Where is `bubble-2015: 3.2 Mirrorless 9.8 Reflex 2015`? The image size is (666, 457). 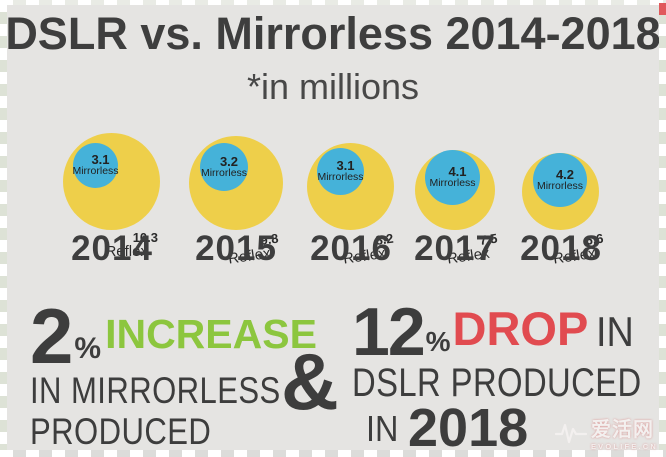 bubble-2015: 3.2 Mirrorless 9.8 Reflex 2015 is located at coordinates (236, 198).